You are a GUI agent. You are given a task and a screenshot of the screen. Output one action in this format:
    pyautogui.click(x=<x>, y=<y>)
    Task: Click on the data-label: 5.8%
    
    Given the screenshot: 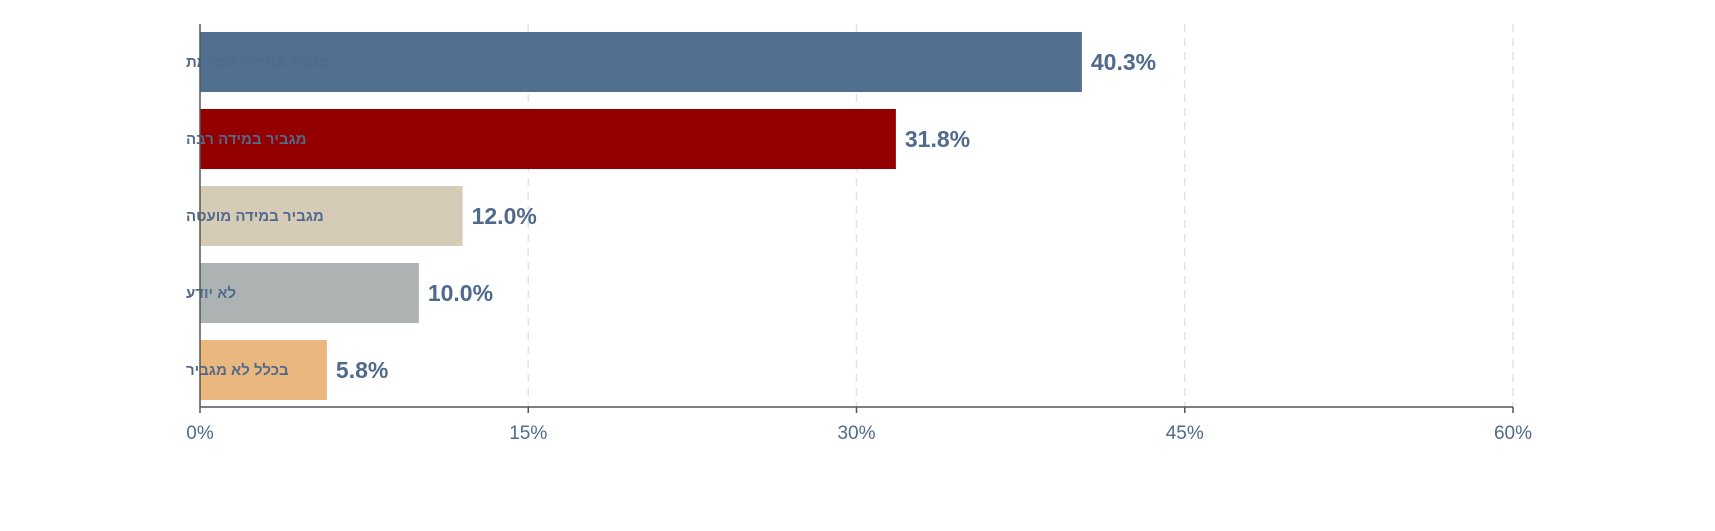 What is the action you would take?
    pyautogui.click(x=362, y=370)
    